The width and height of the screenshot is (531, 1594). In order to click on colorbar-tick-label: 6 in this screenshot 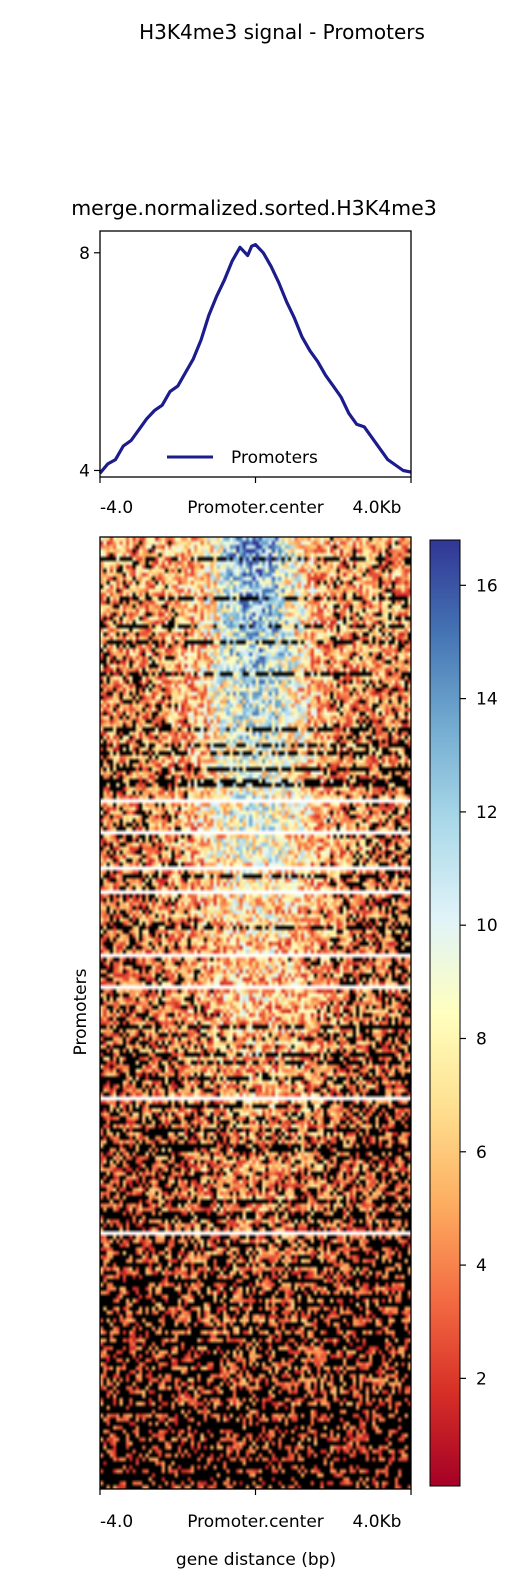, I will do `click(481, 1153)`.